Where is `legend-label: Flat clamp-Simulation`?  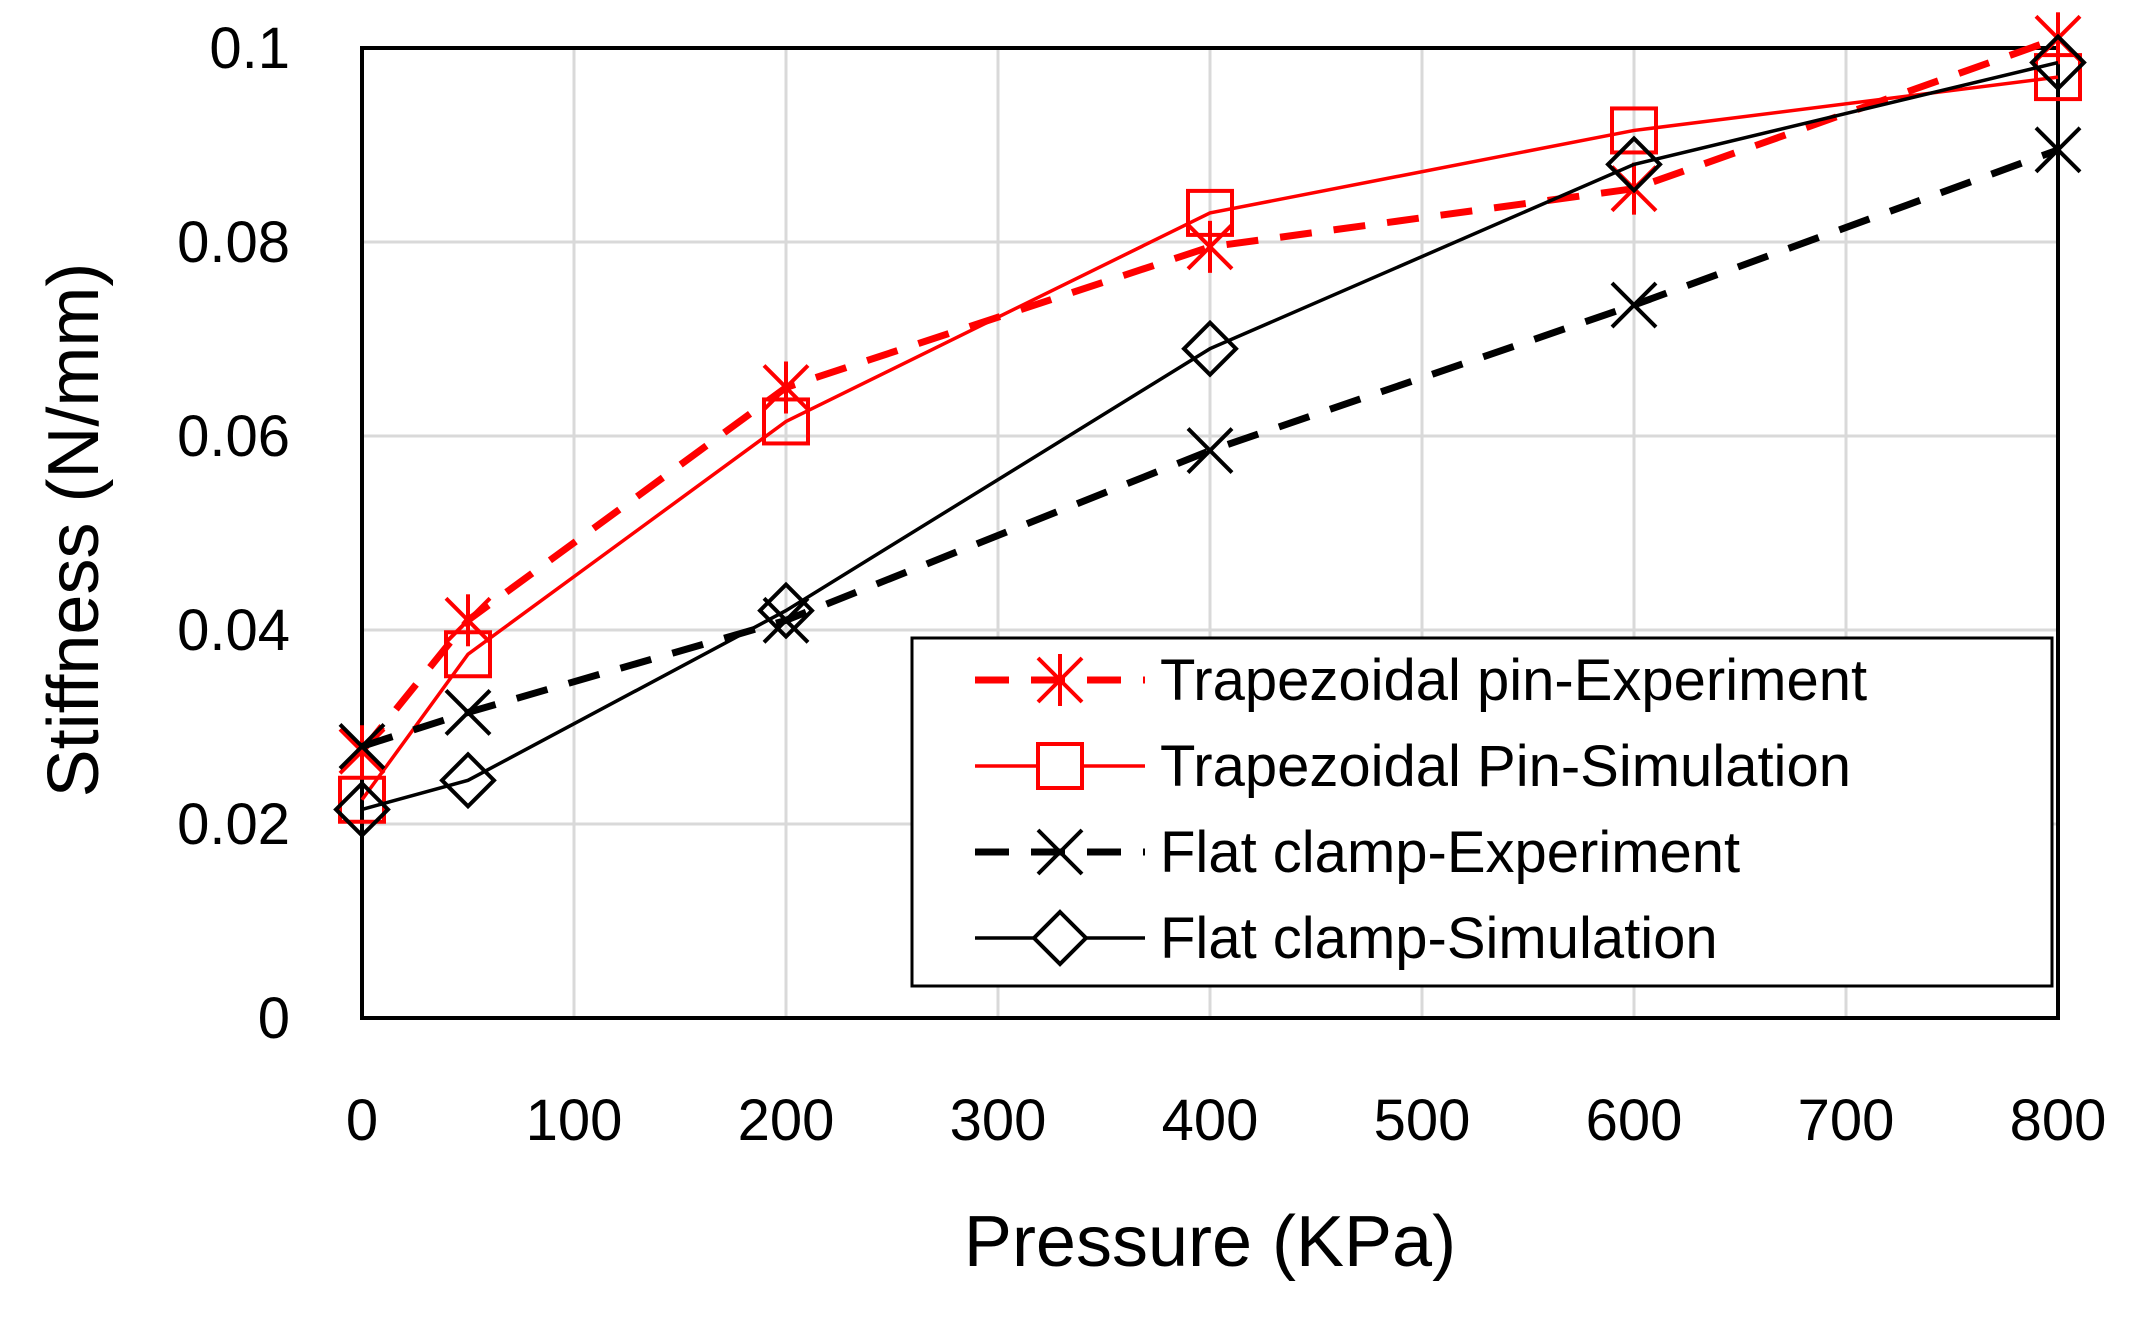 legend-label: Flat clamp-Simulation is located at coordinates (1439, 938).